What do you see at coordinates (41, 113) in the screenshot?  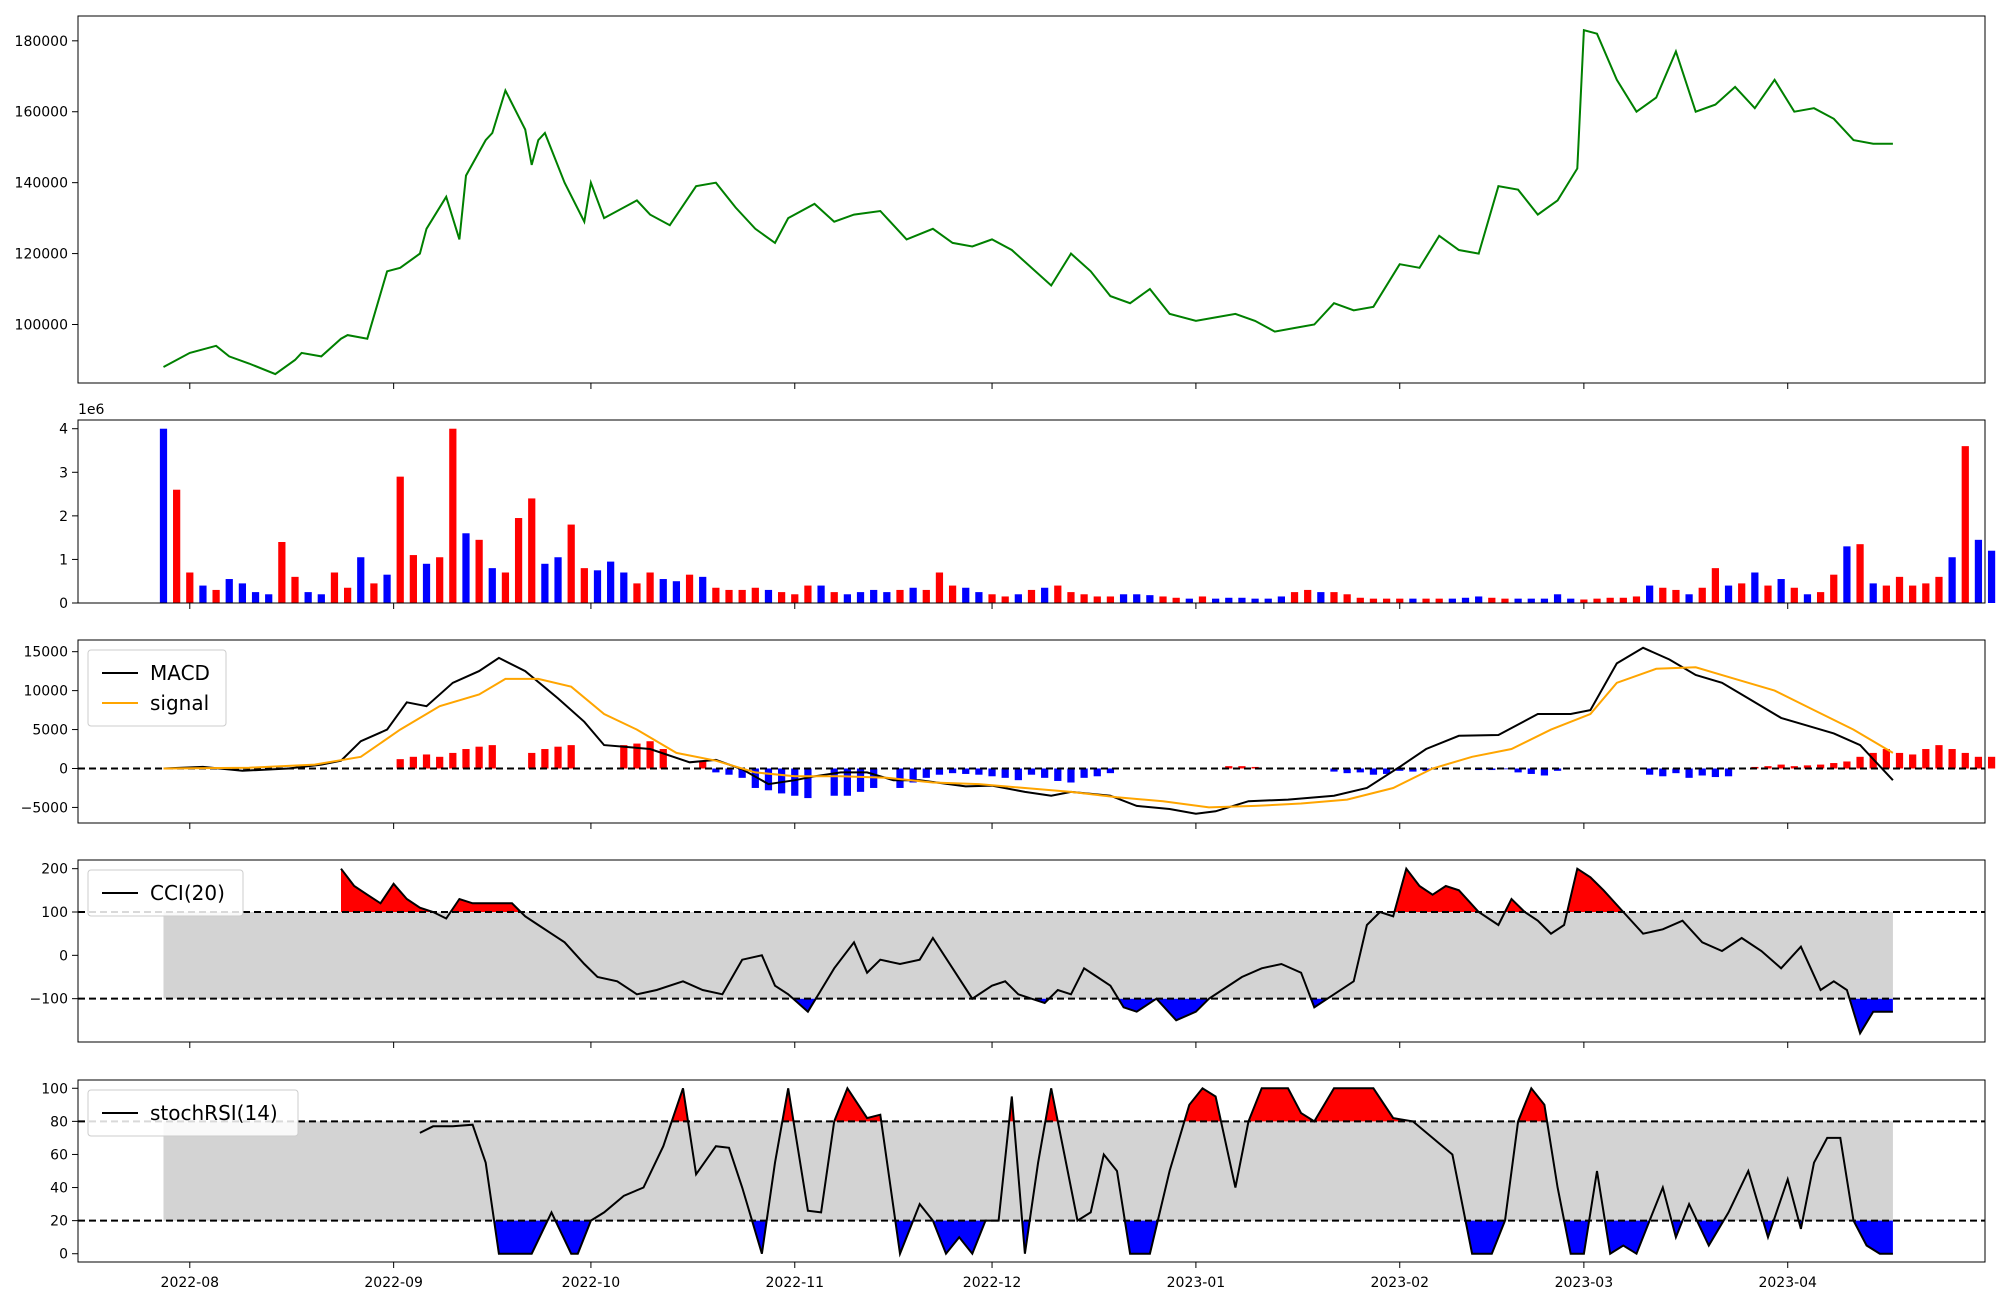 I see `y-tick-label: 160000` at bounding box center [41, 113].